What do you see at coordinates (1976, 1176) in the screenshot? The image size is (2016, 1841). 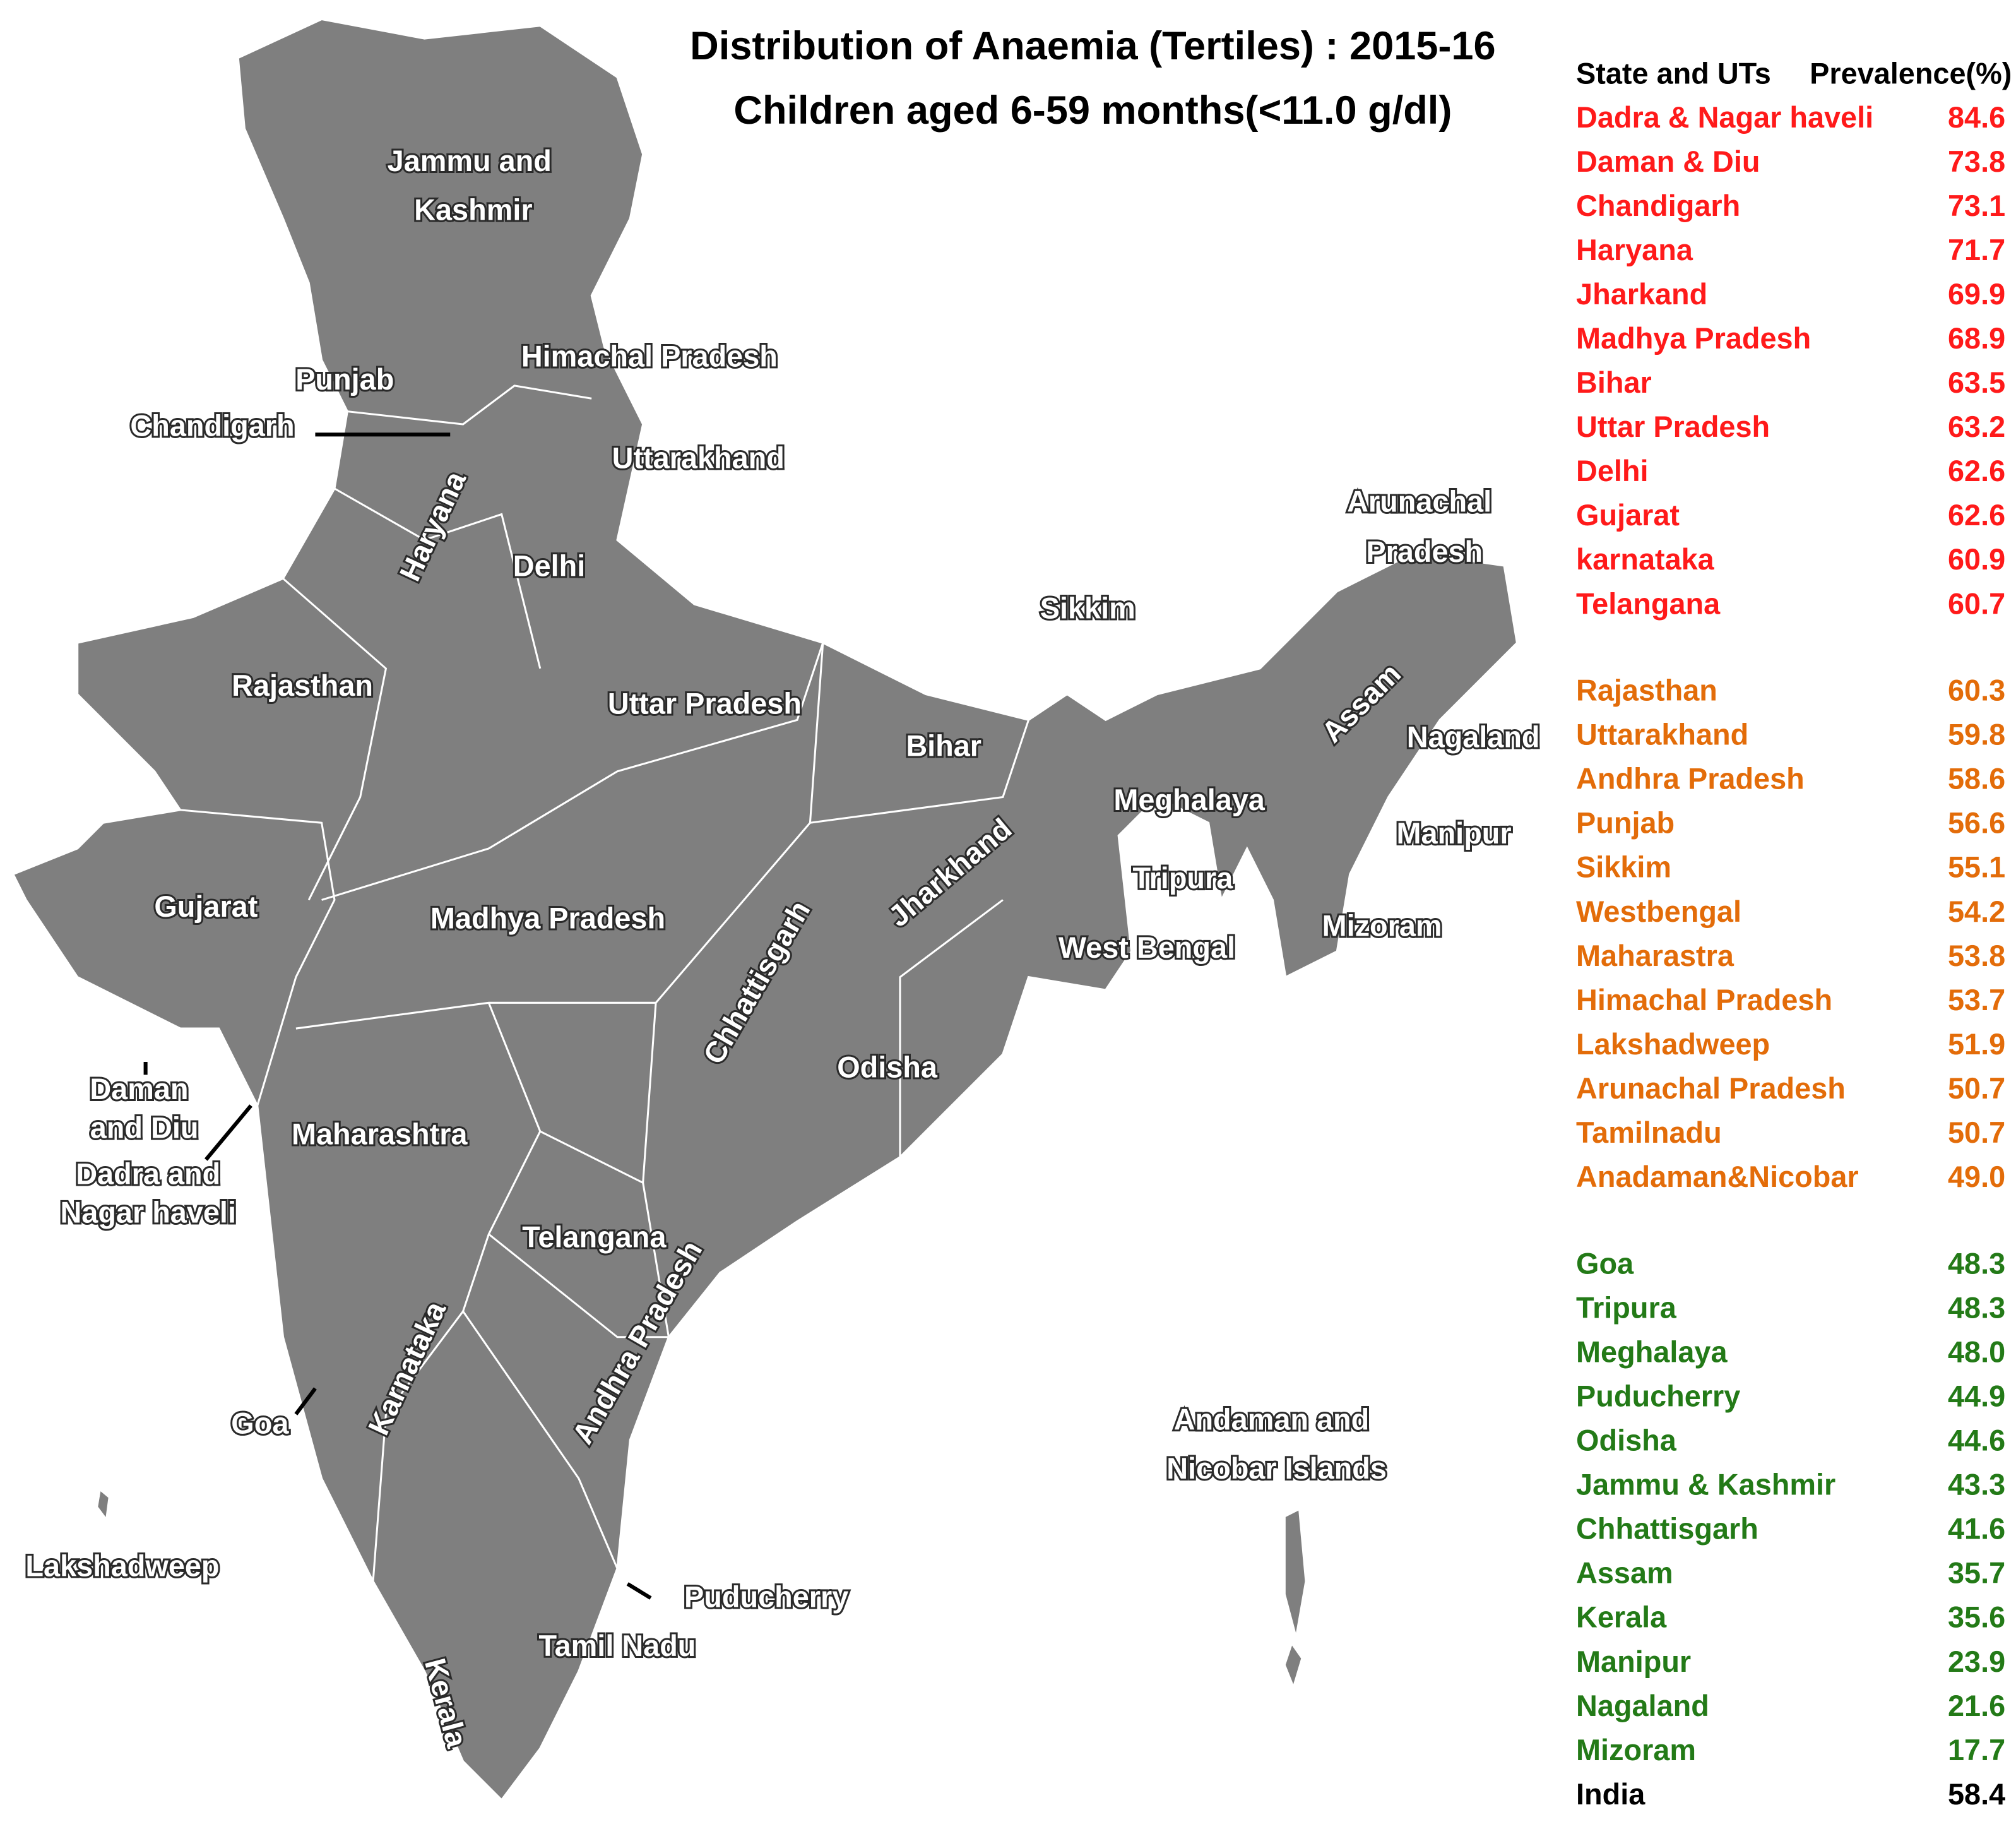 I see `prevalence-value: 49.0` at bounding box center [1976, 1176].